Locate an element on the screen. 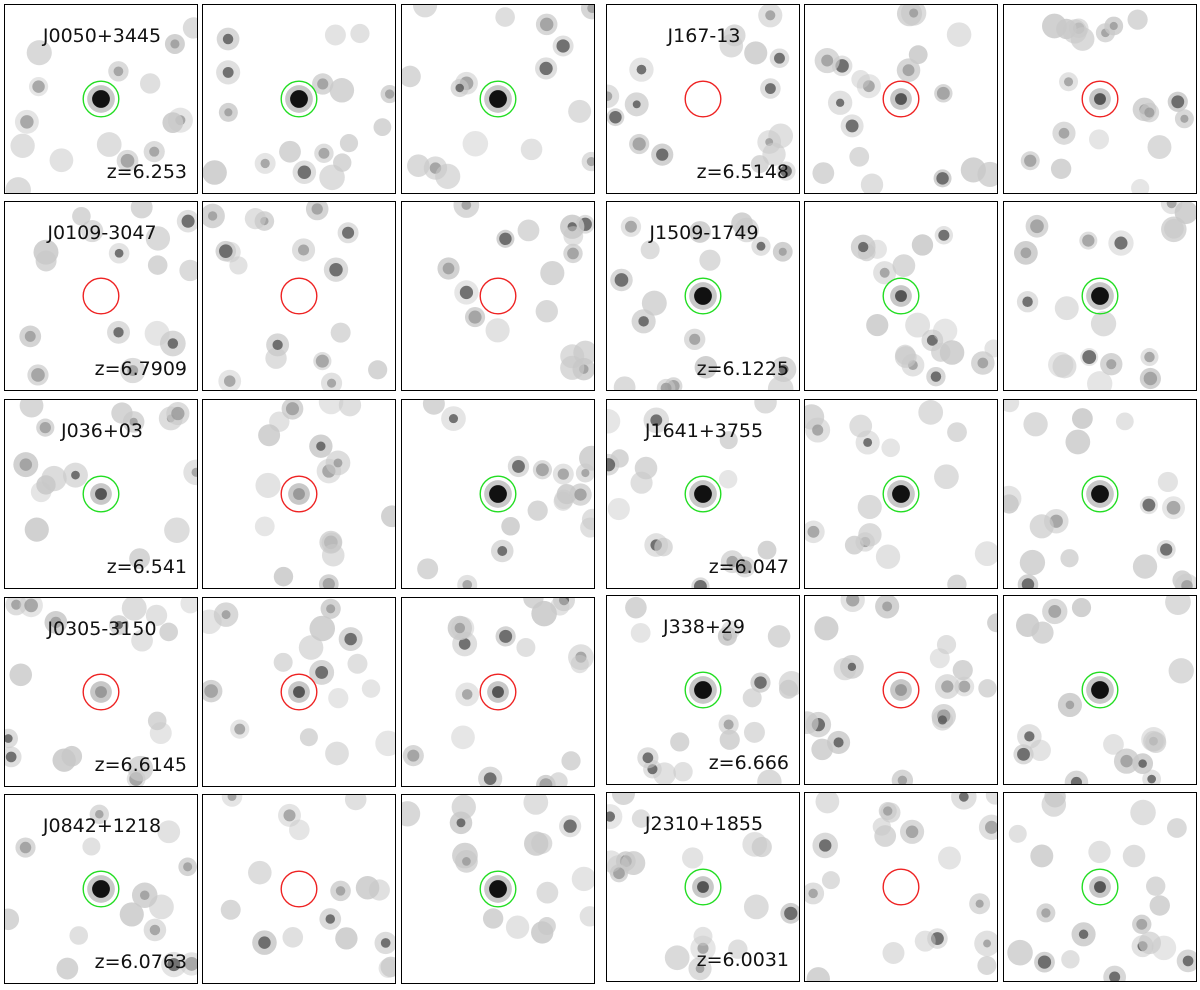 Image resolution: width=1200 pixels, height=990 pixels. quasar-name: J0842+1218 is located at coordinates (102, 826).